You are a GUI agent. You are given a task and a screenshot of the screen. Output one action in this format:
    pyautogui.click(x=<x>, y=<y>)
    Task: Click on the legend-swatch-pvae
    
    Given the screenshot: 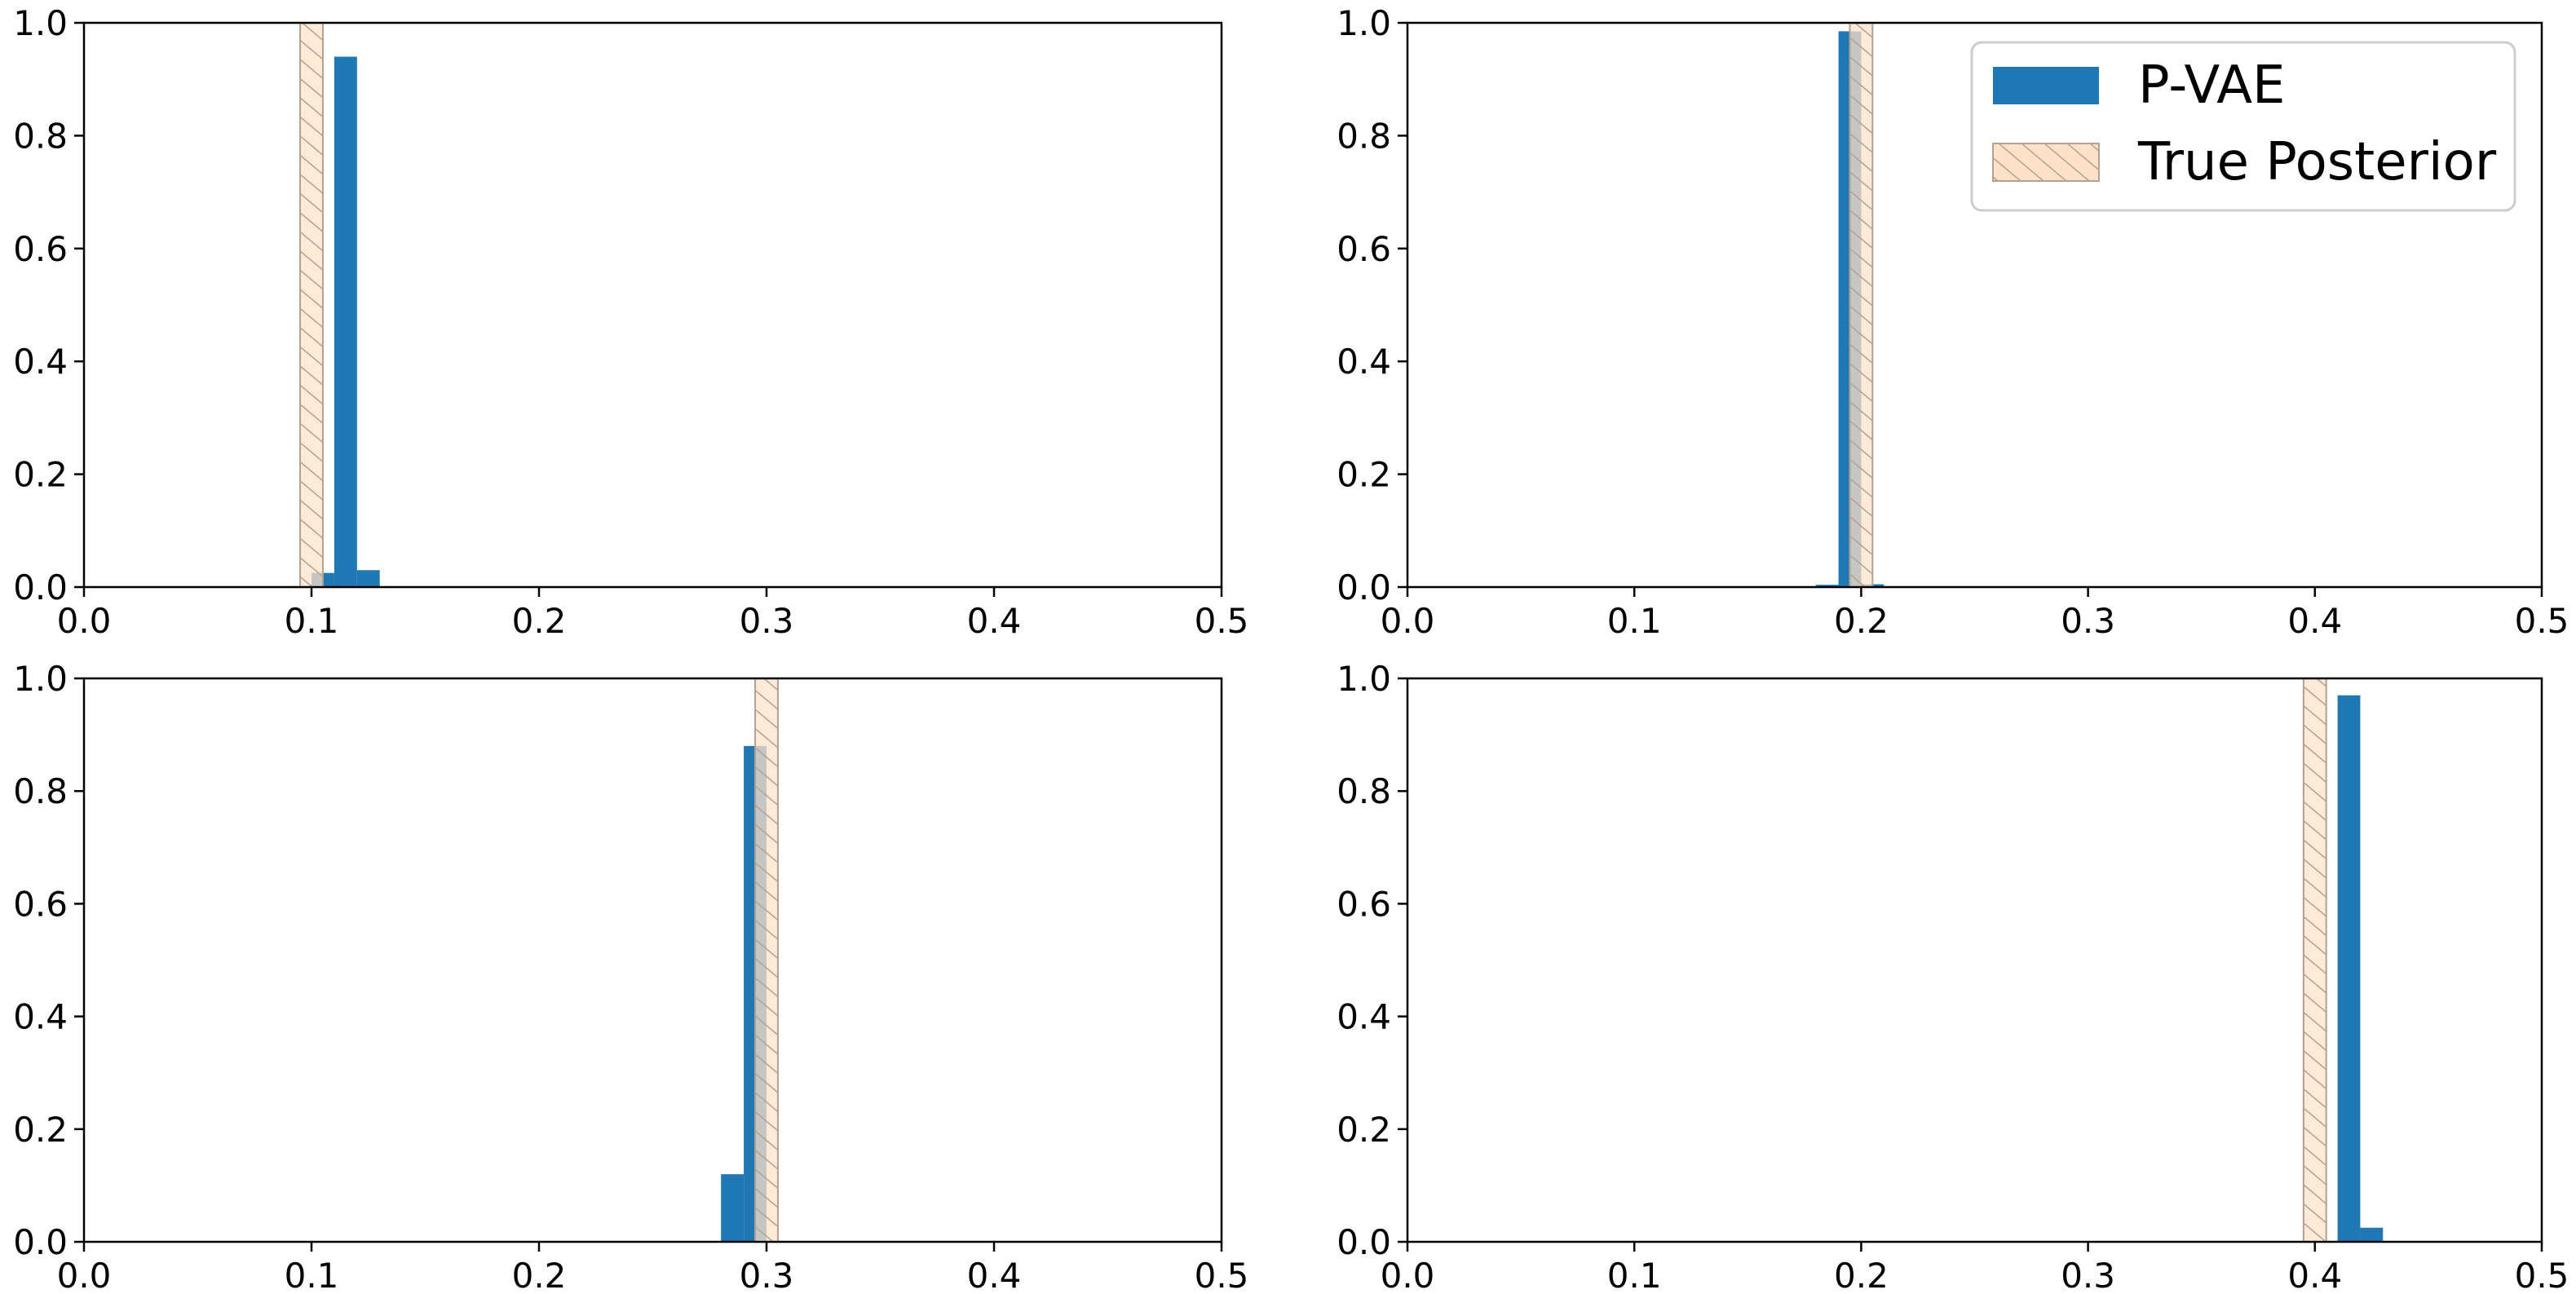 What is the action you would take?
    pyautogui.click(x=2046, y=85)
    